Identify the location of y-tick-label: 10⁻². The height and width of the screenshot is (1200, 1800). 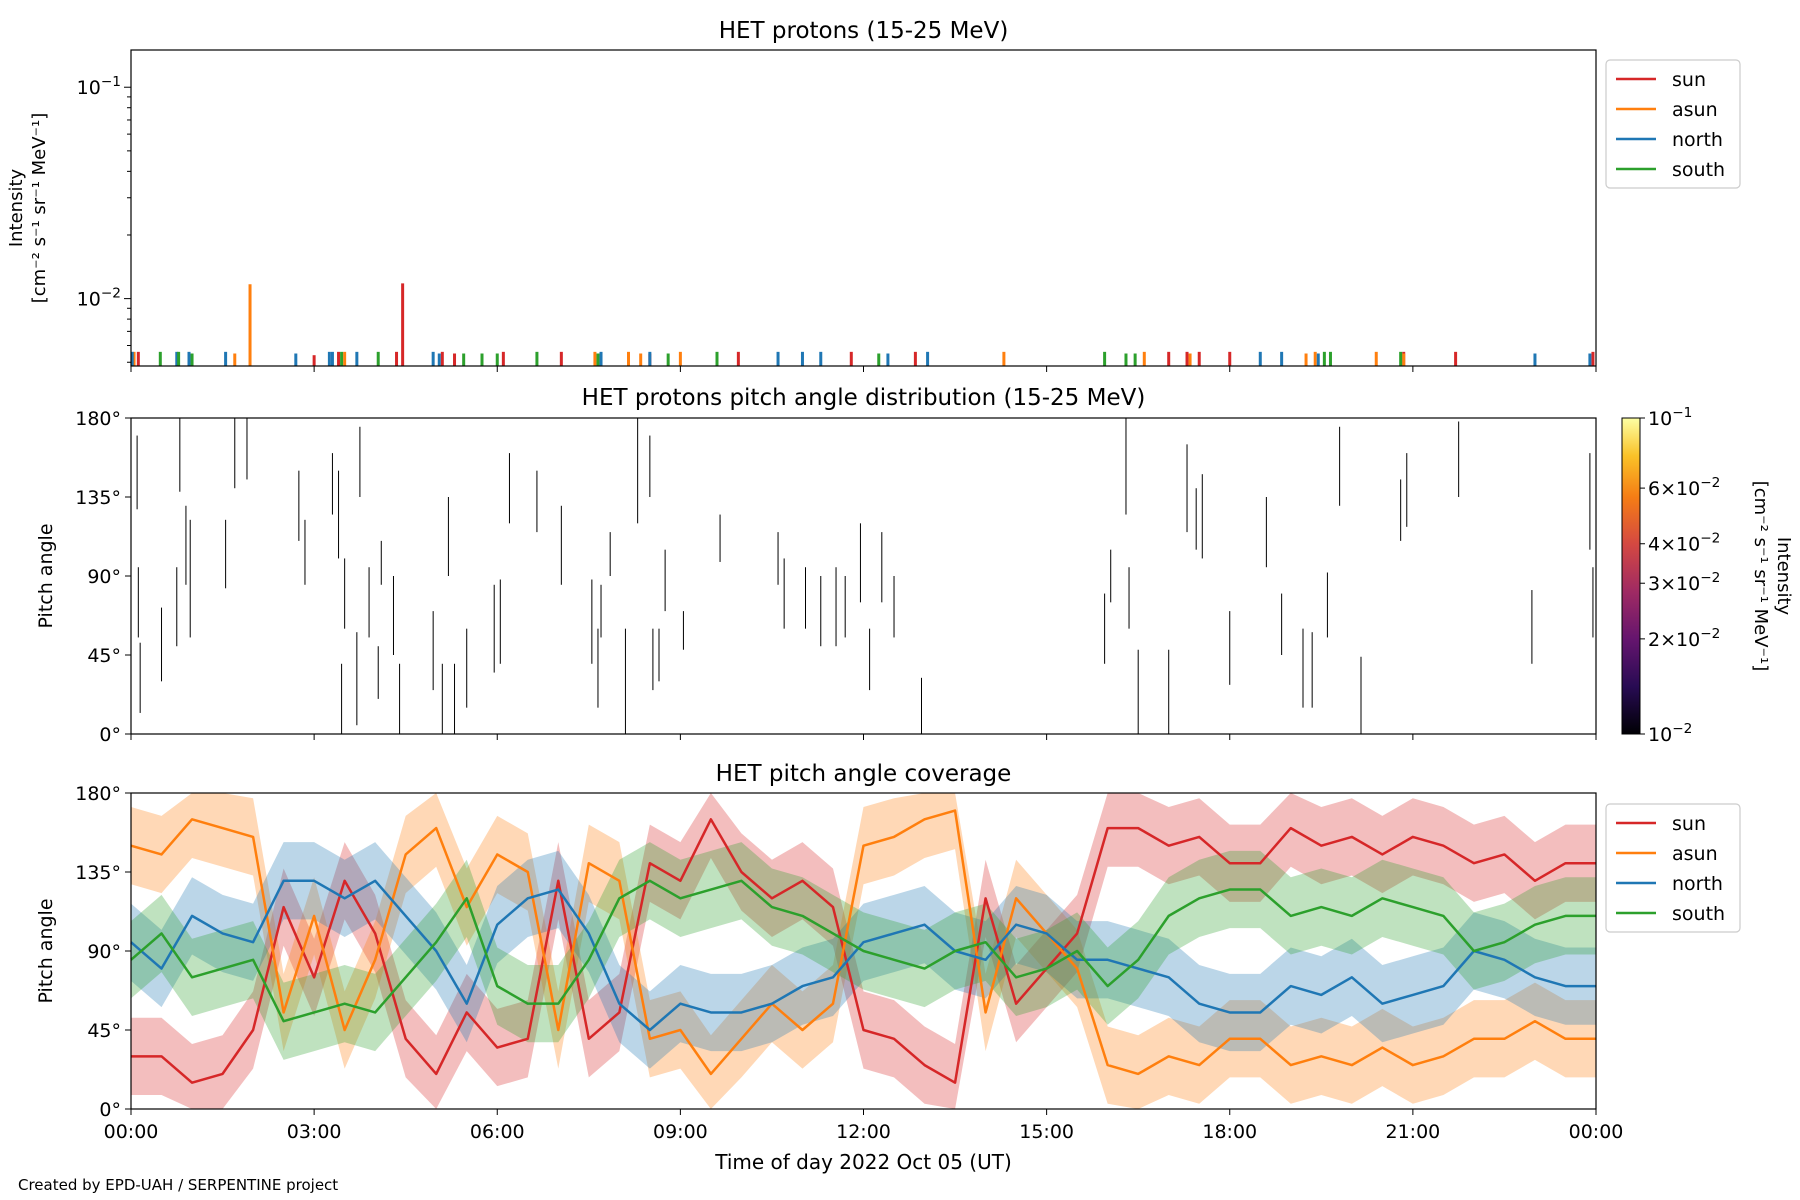
(99, 298).